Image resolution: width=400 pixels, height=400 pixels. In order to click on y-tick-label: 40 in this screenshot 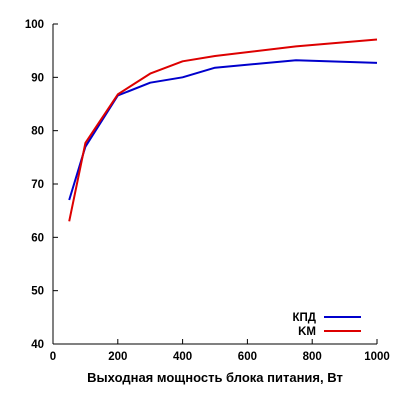, I will do `click(37, 345)`.